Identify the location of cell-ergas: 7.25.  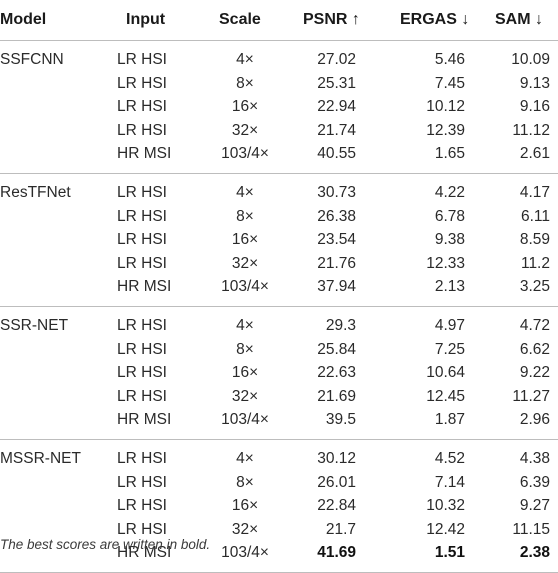
(449, 349).